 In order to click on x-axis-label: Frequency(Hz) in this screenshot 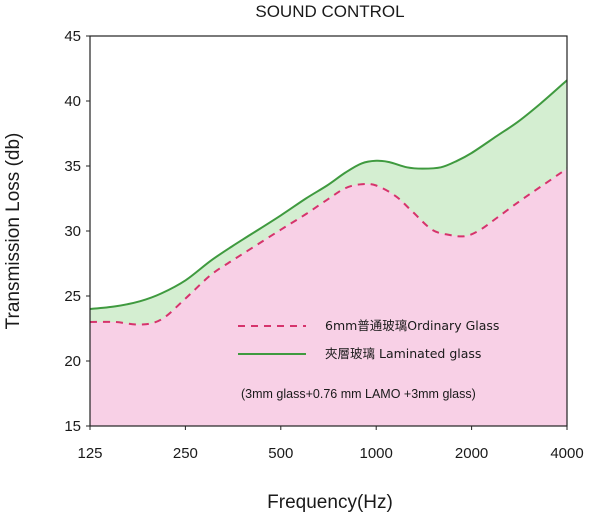, I will do `click(330, 502)`.